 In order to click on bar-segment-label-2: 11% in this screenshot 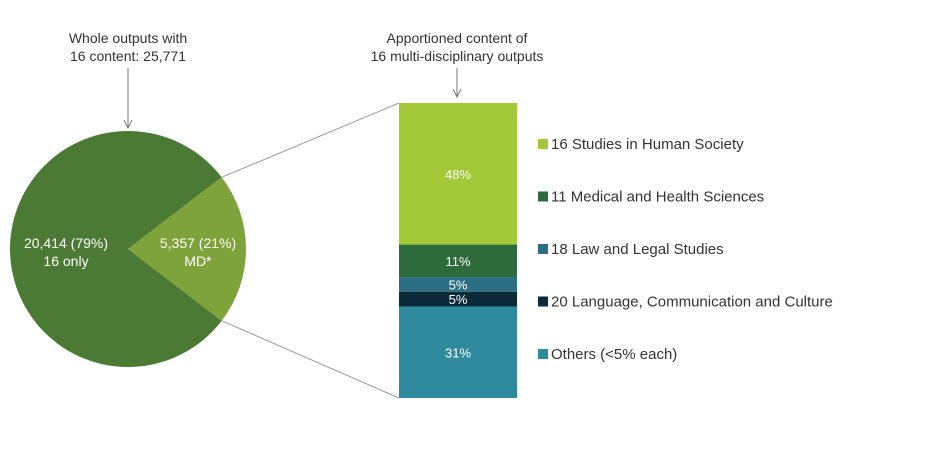, I will do `click(457, 261)`.